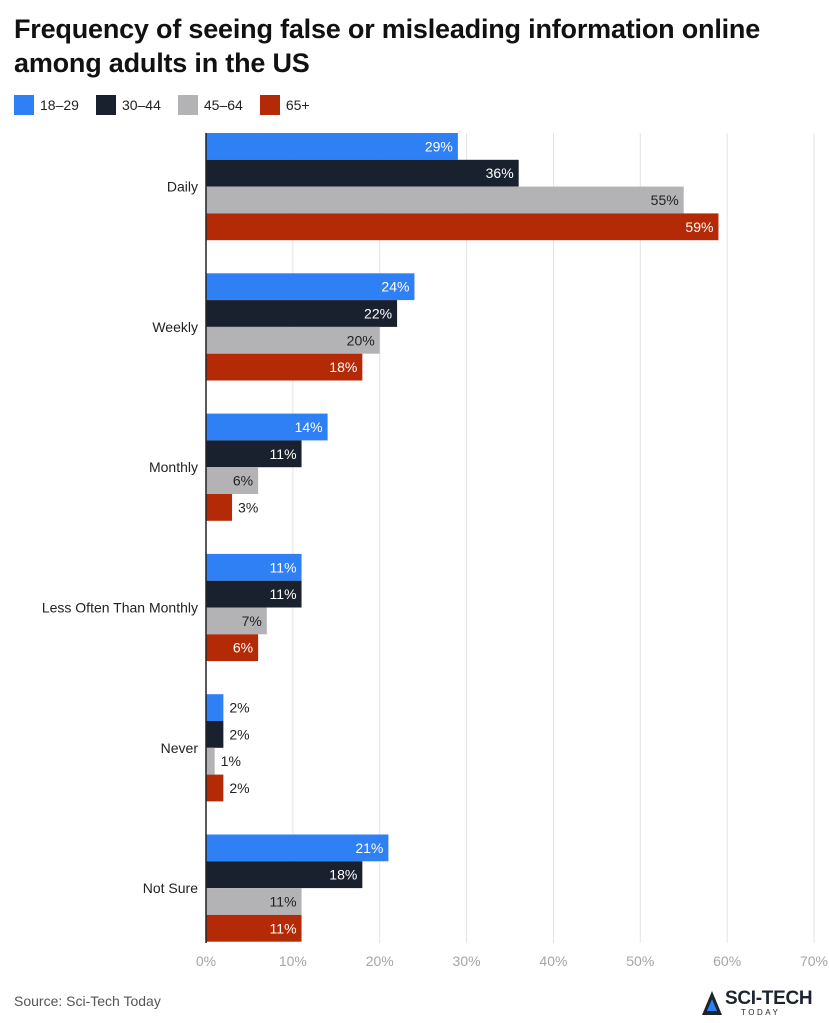 The image size is (829, 1023). Describe the element at coordinates (231, 761) in the screenshot. I see `data-label-never-45-64: 1%` at that location.